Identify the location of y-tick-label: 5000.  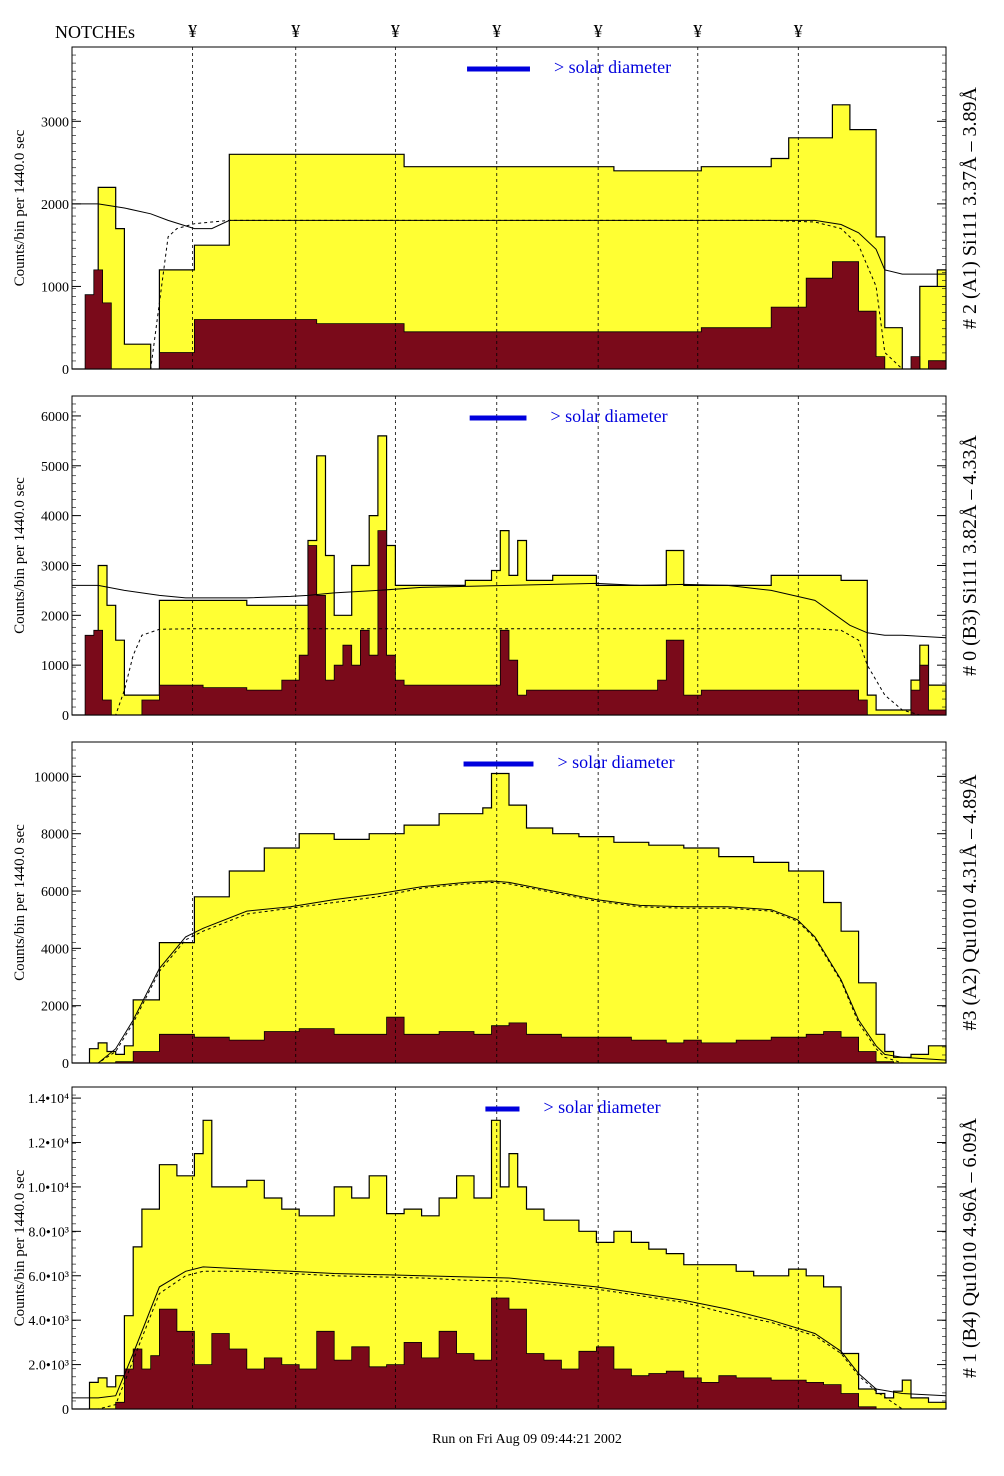
(55, 467).